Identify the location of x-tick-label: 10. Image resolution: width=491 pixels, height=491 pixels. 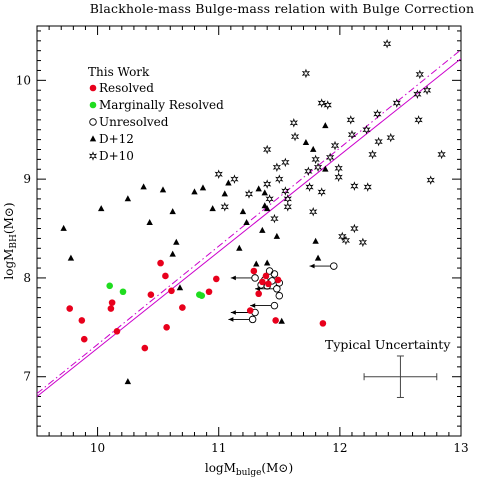
(97, 448).